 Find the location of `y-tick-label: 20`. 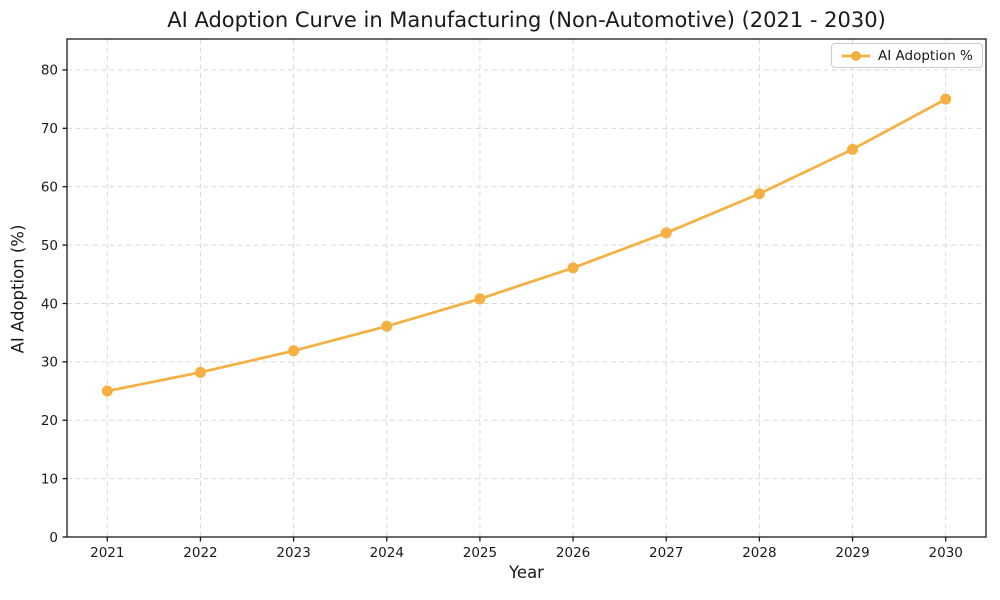

y-tick-label: 20 is located at coordinates (49, 421).